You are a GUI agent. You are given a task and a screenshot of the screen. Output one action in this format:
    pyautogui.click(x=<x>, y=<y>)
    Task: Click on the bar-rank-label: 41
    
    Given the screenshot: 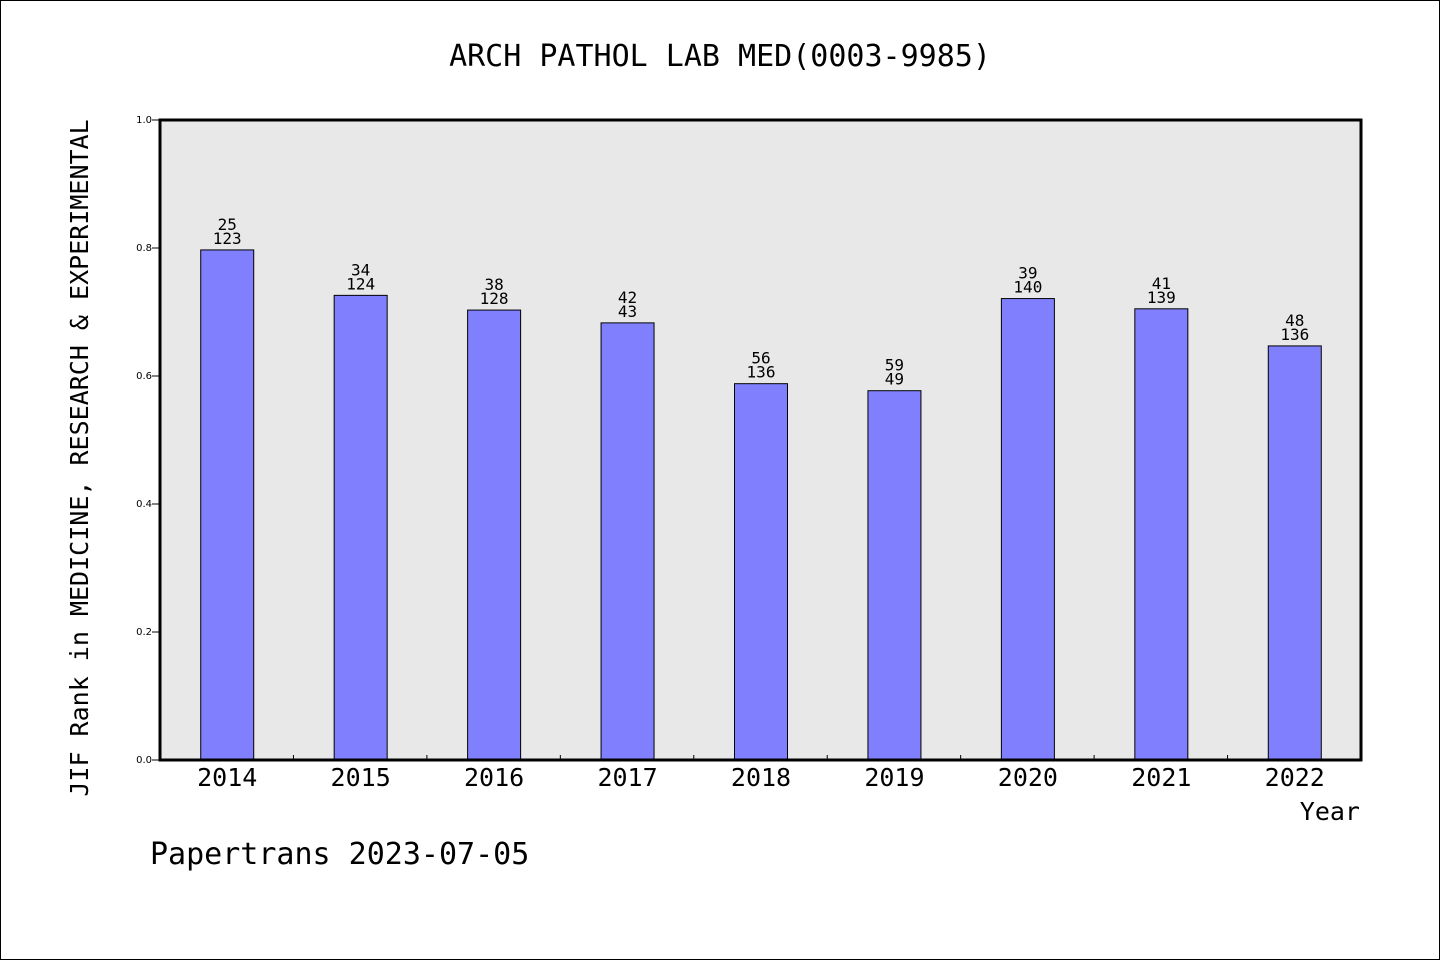 What is the action you would take?
    pyautogui.click(x=1161, y=283)
    